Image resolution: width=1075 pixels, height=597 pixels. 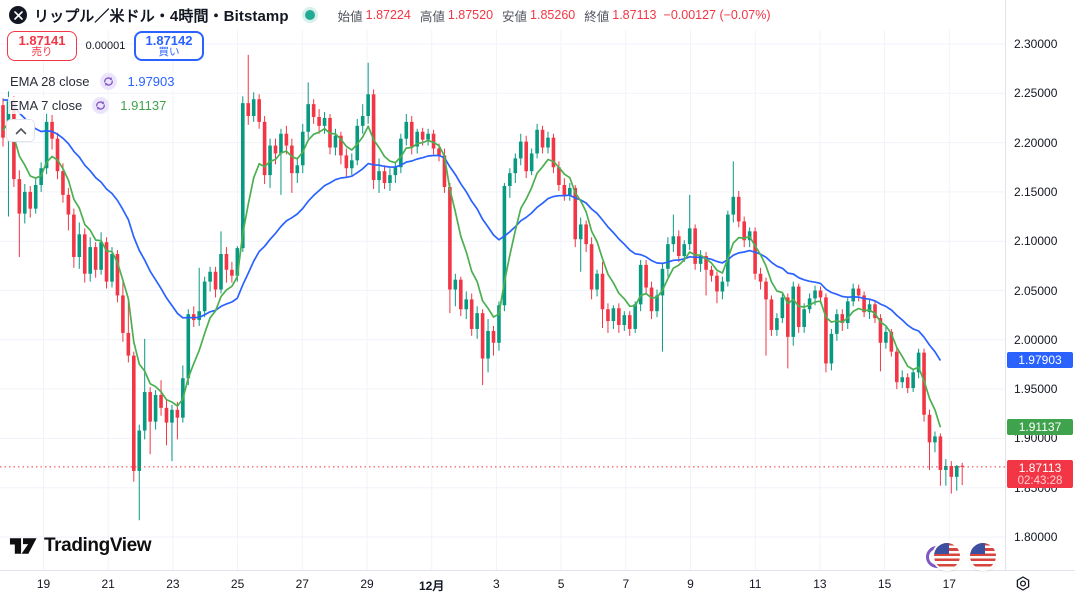 I want to click on time-tick: 7, so click(x=626, y=584).